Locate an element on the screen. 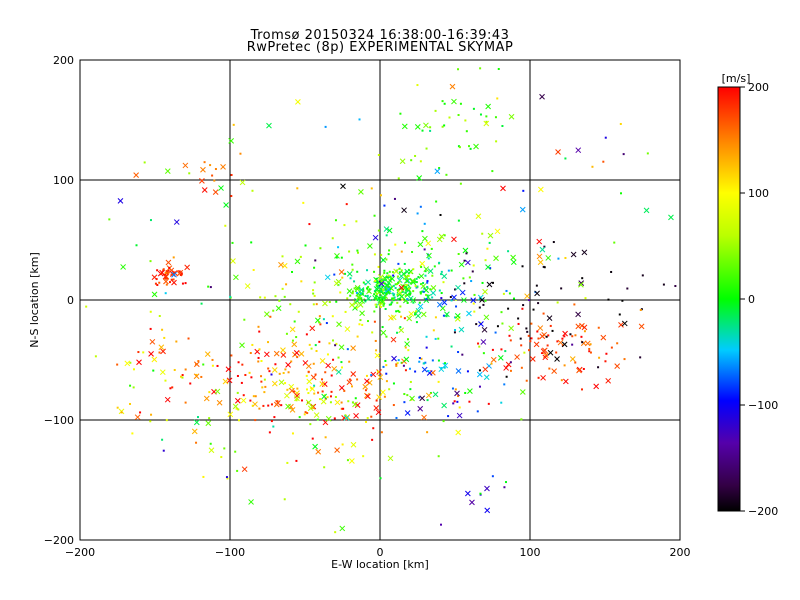 The height and width of the screenshot is (600, 800). x-tick-label: −200 is located at coordinates (80, 552).